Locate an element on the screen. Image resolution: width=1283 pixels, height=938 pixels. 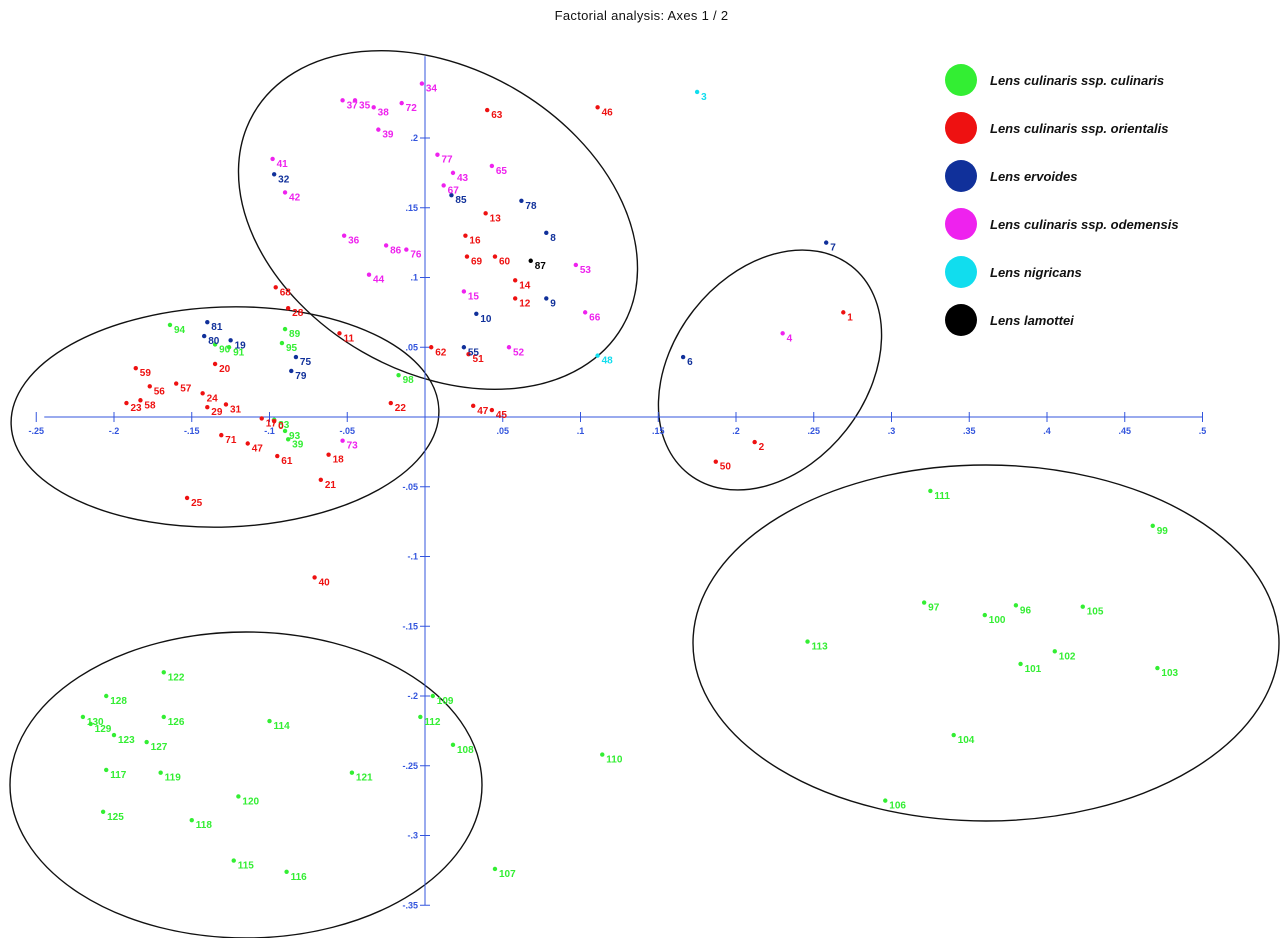
point-label: 58 is located at coordinates (150, 405).